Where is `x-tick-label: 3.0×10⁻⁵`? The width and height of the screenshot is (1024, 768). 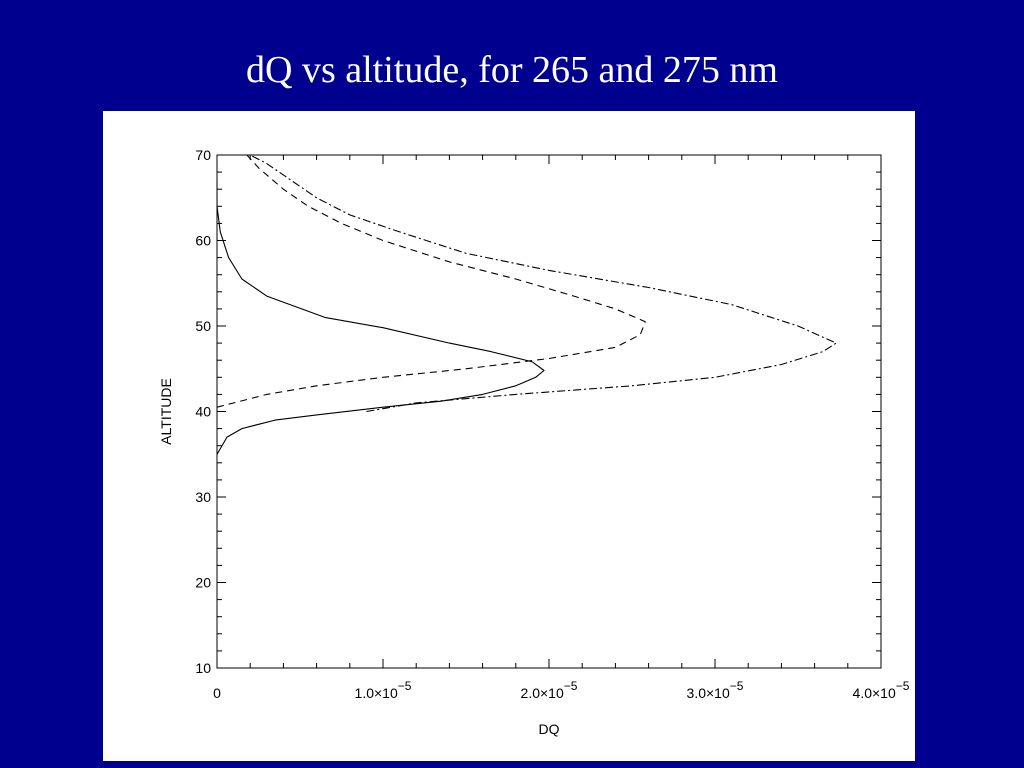 x-tick-label: 3.0×10⁻⁵ is located at coordinates (715, 690).